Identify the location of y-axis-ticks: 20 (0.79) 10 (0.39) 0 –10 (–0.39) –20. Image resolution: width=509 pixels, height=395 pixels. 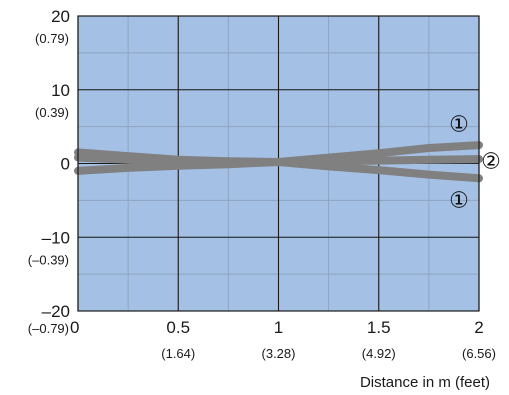
(49, 164).